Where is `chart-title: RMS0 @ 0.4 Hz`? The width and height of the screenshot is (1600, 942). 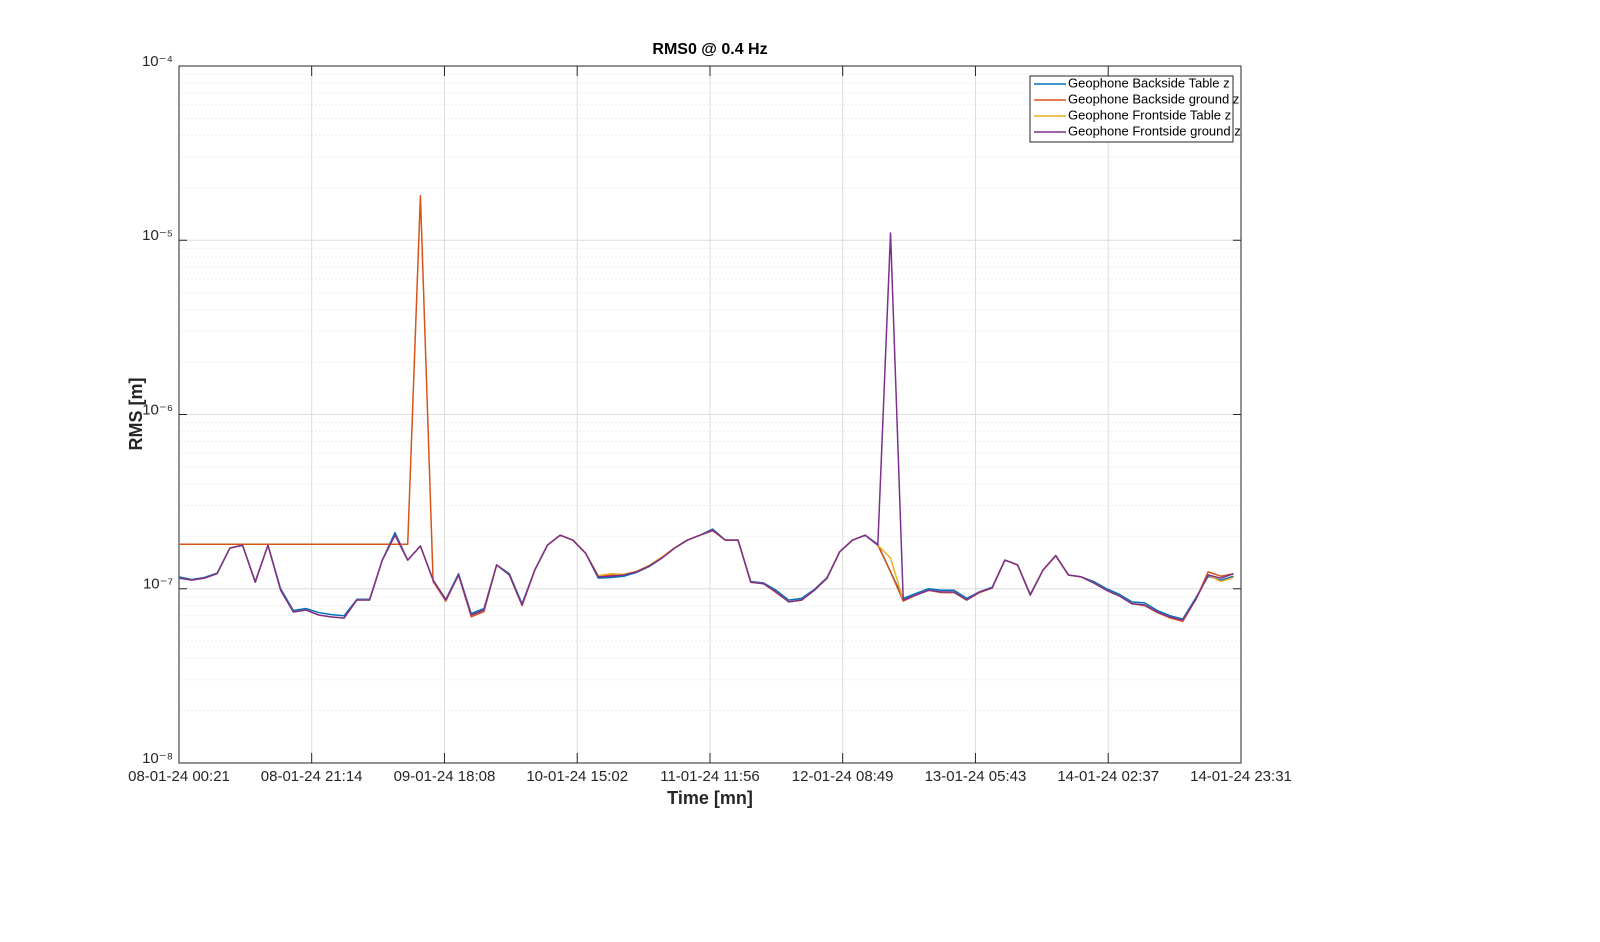 chart-title: RMS0 @ 0.4 Hz is located at coordinates (709, 49).